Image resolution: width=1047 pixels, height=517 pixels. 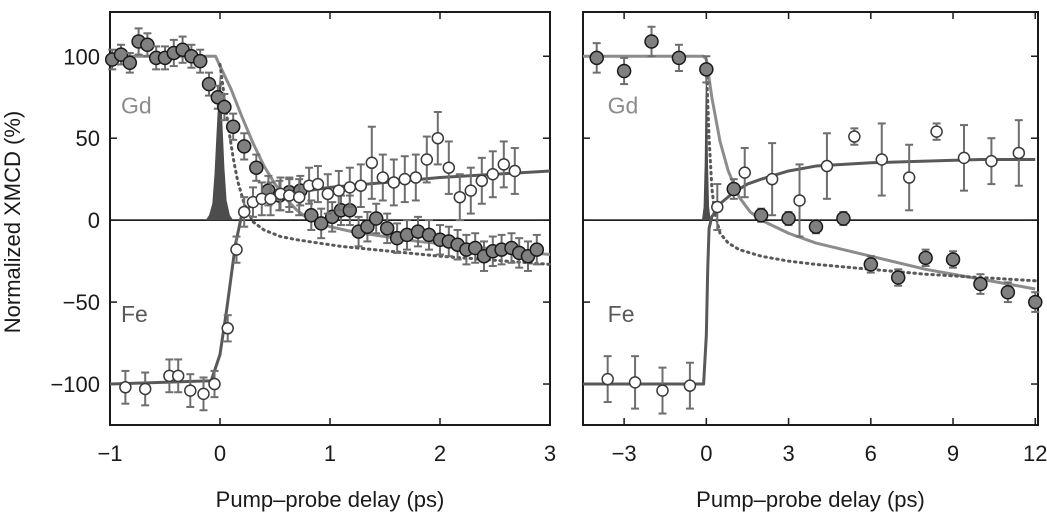 What do you see at coordinates (94, 220) in the screenshot?
I see `left-y-tick-label: 0` at bounding box center [94, 220].